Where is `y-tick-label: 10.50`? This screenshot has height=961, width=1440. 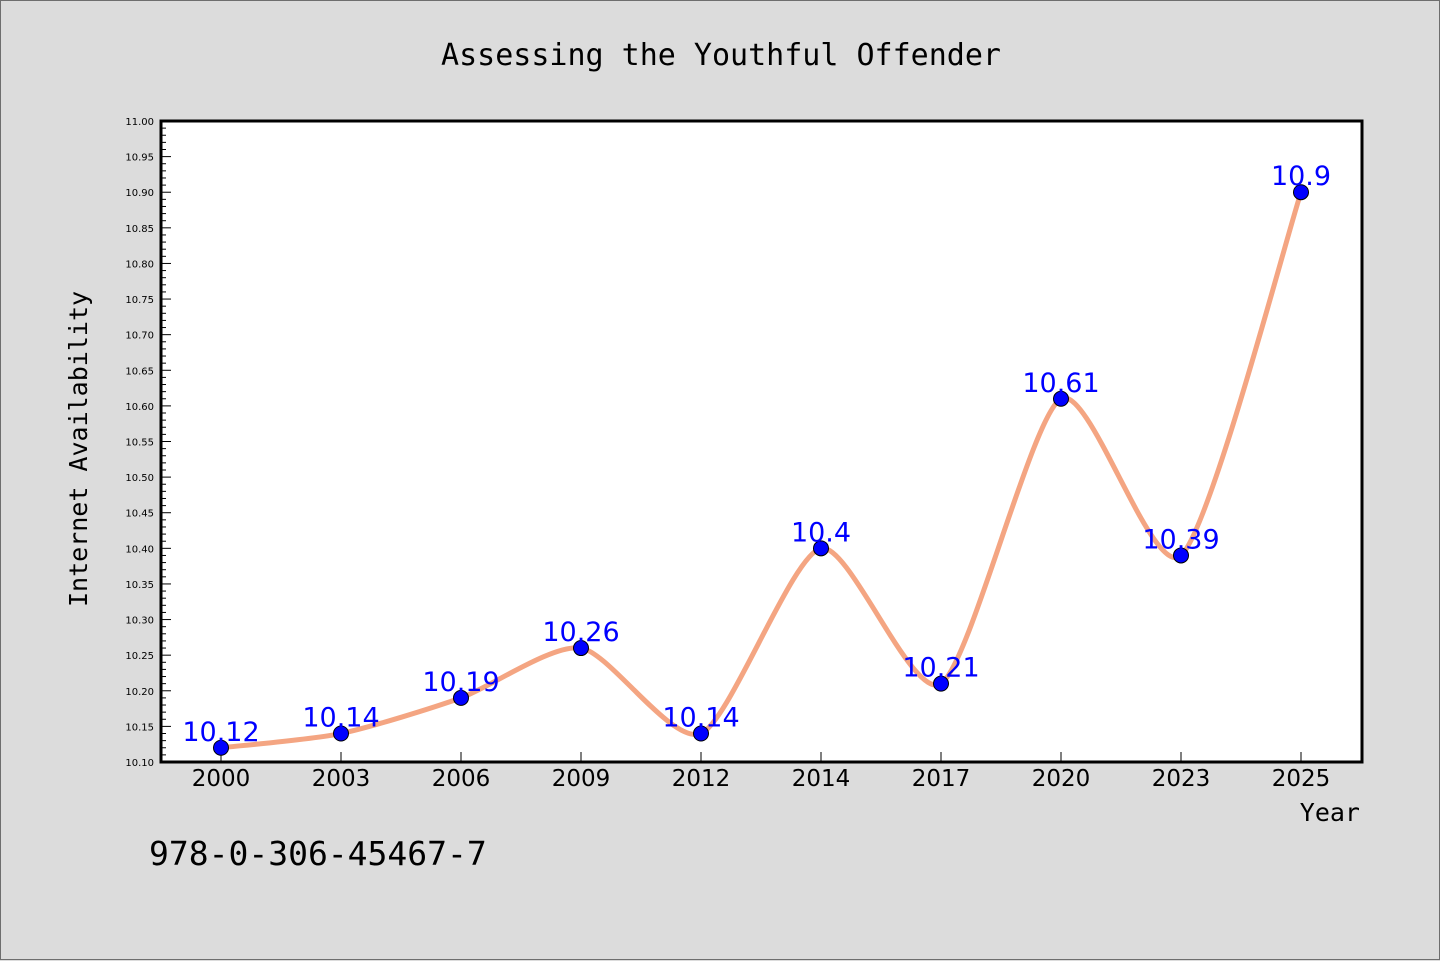
y-tick-label: 10.50 is located at coordinates (139, 478).